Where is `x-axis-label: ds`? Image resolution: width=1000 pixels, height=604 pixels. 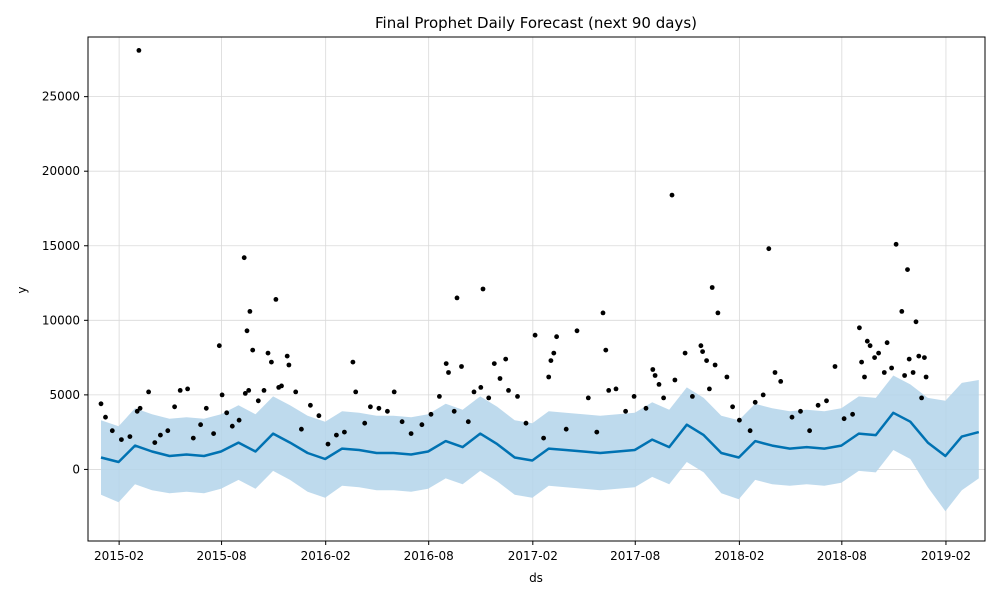
x-axis-label: ds is located at coordinates (536, 578).